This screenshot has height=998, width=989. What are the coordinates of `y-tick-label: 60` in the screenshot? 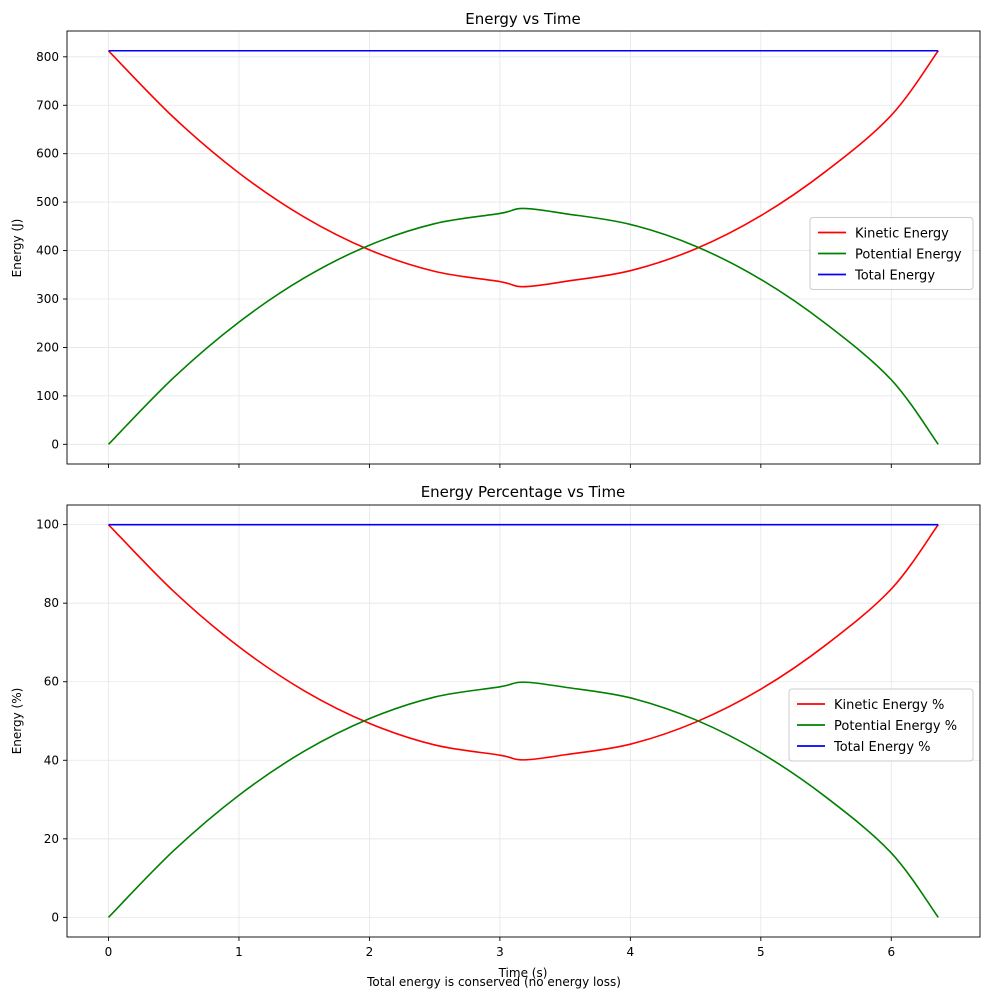 It's located at (51, 682).